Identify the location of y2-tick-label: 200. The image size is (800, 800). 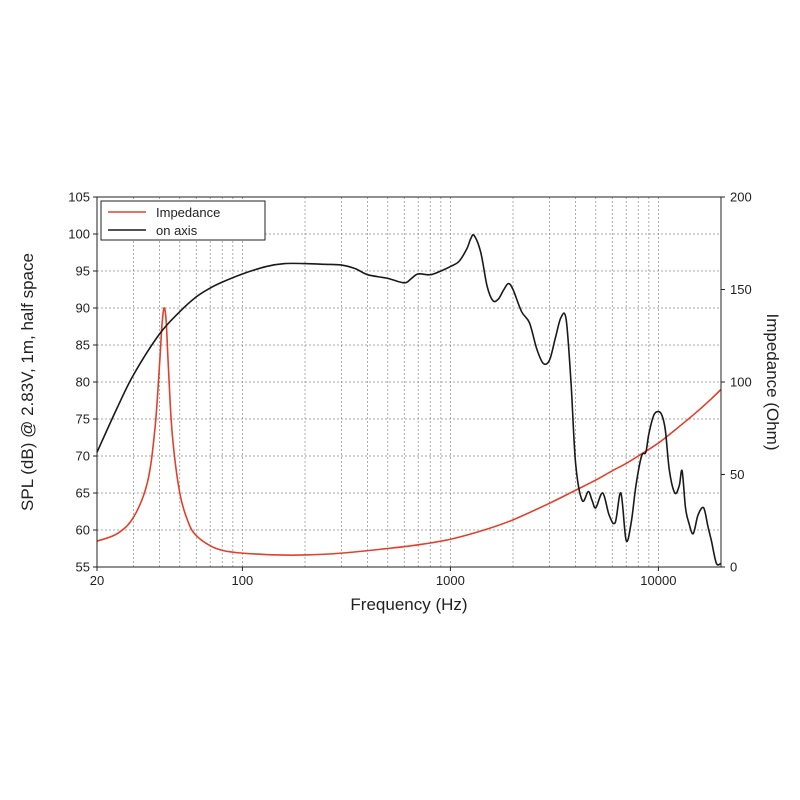
(741, 197).